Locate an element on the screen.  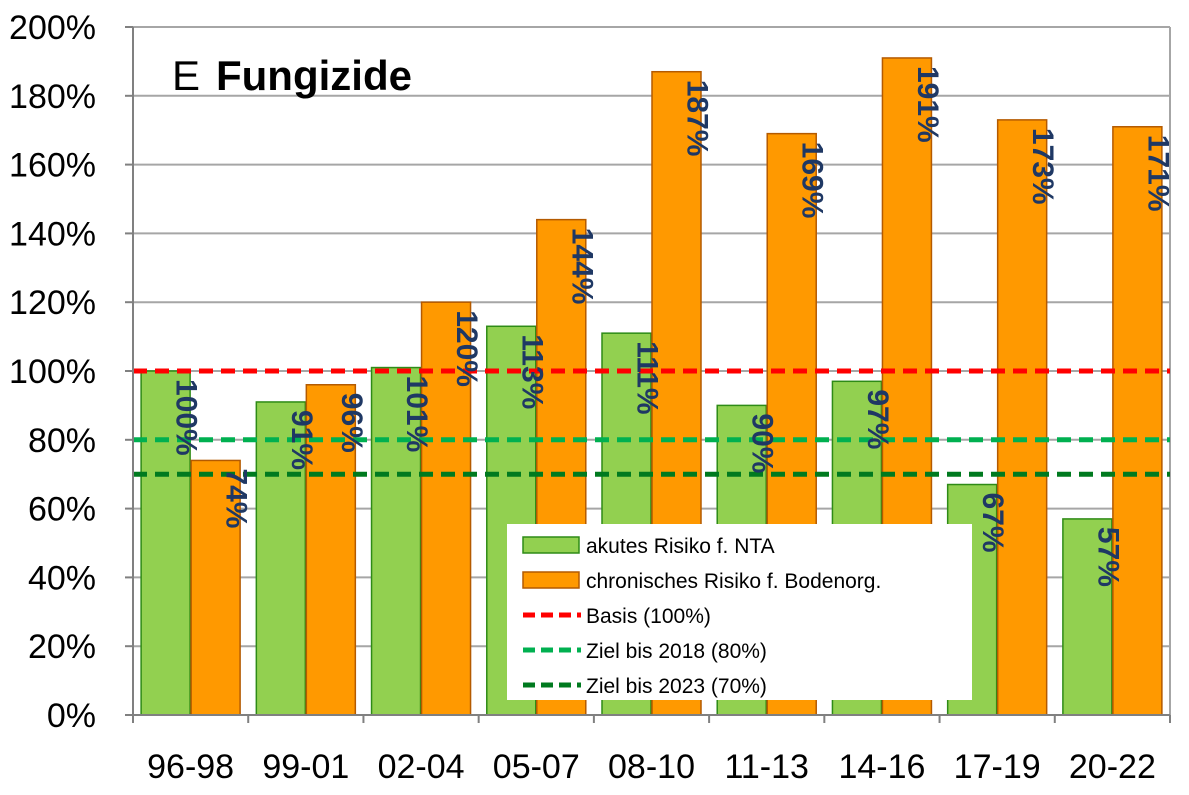
legend-label: Ziel bis 2018 (80%) is located at coordinates (676, 651).